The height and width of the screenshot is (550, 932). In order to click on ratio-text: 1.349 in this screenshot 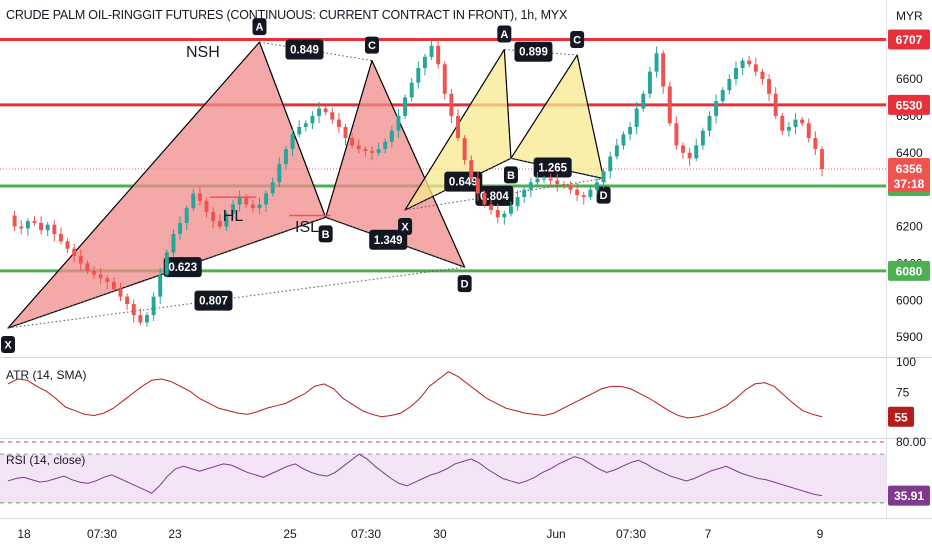, I will do `click(388, 241)`.